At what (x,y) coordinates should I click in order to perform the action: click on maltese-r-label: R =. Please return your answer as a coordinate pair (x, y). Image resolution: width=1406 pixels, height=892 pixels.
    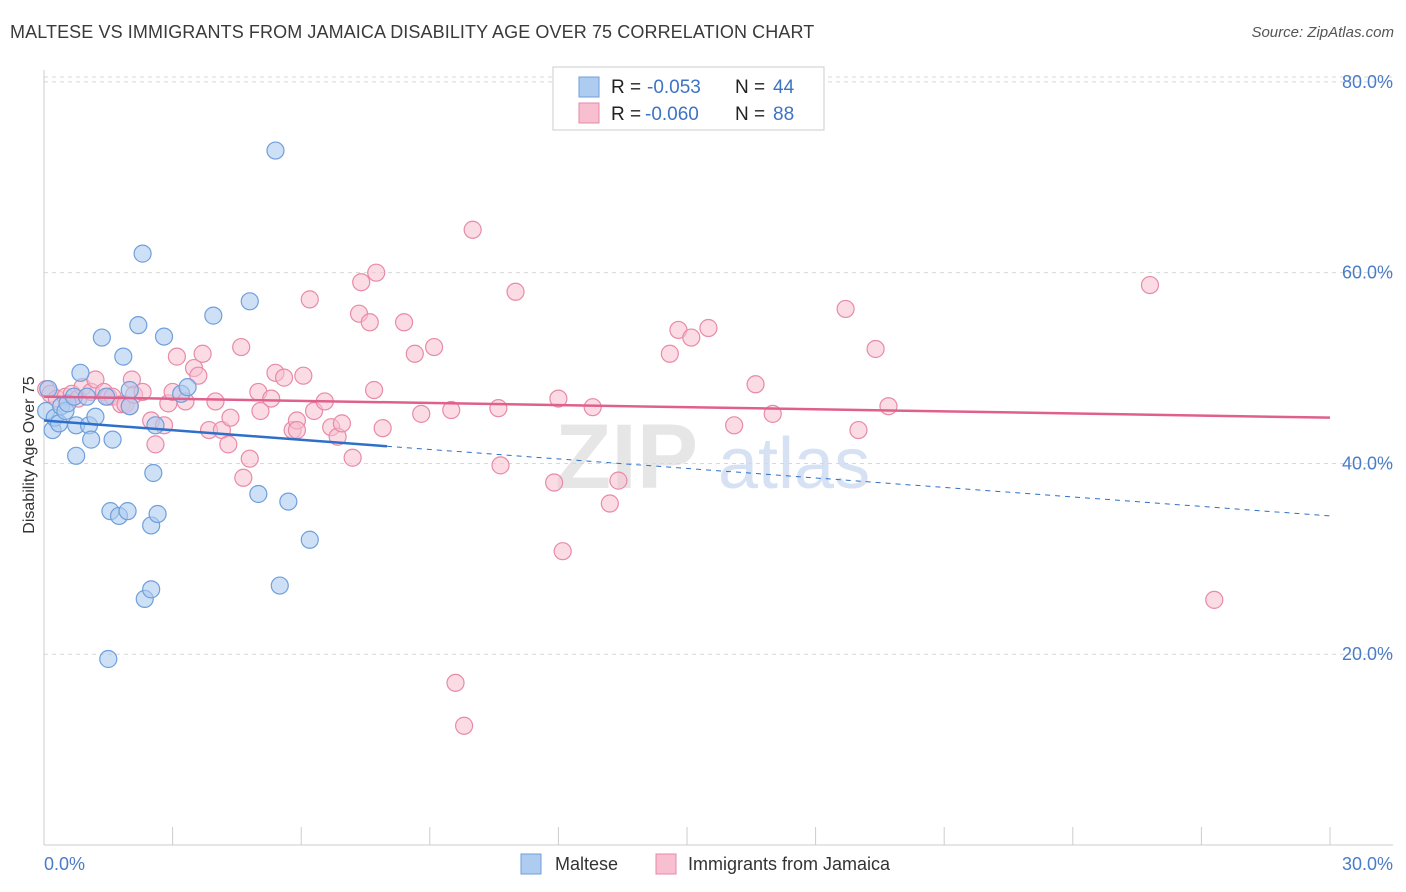
    Looking at the image, I should click on (626, 87).